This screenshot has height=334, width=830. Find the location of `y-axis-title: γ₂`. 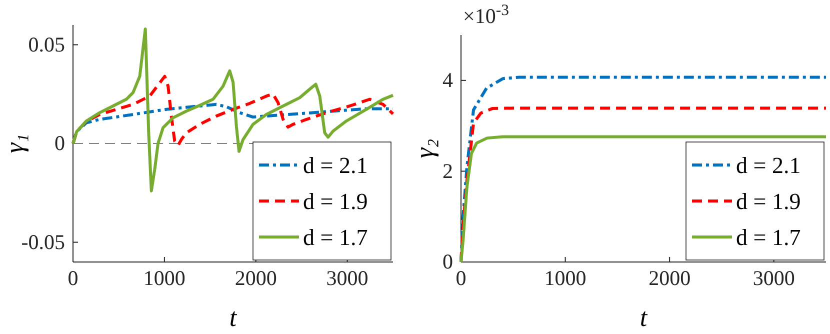

y-axis-title: γ₂ is located at coordinates (424, 148).